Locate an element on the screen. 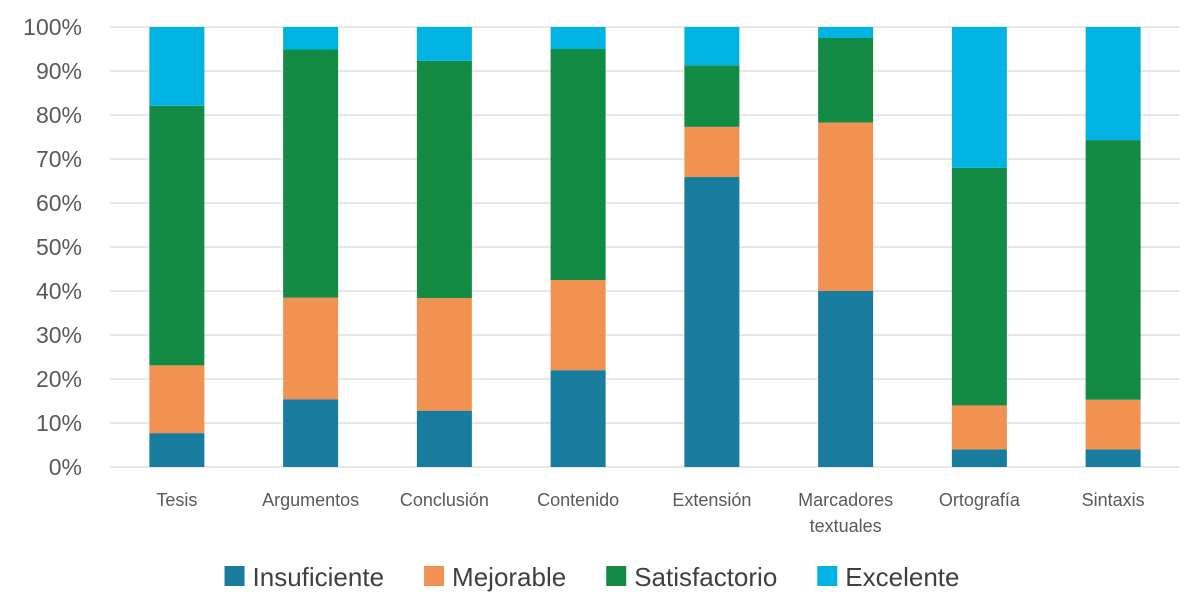  legend-item-excelente: Excelente is located at coordinates (888, 577).